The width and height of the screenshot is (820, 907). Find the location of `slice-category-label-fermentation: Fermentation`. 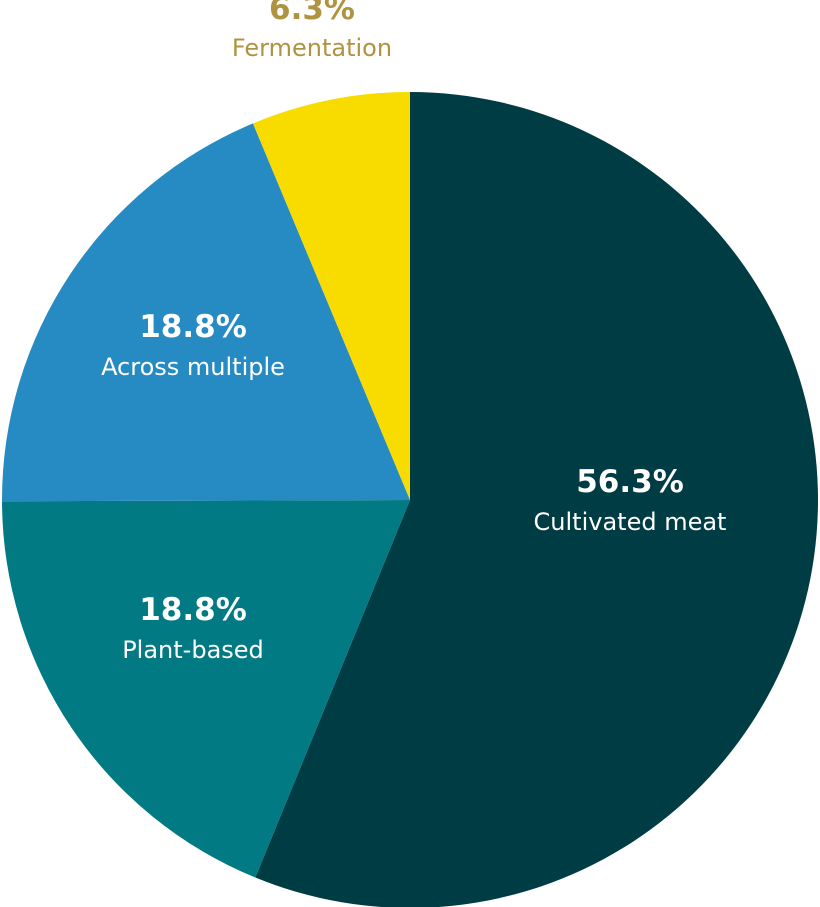

slice-category-label-fermentation: Fermentation is located at coordinates (312, 48).